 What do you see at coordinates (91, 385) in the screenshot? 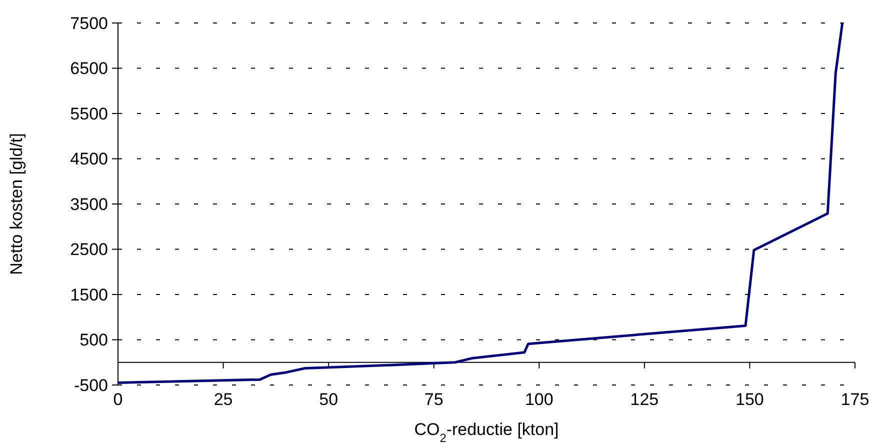
I see `y-tick-label: -500` at bounding box center [91, 385].